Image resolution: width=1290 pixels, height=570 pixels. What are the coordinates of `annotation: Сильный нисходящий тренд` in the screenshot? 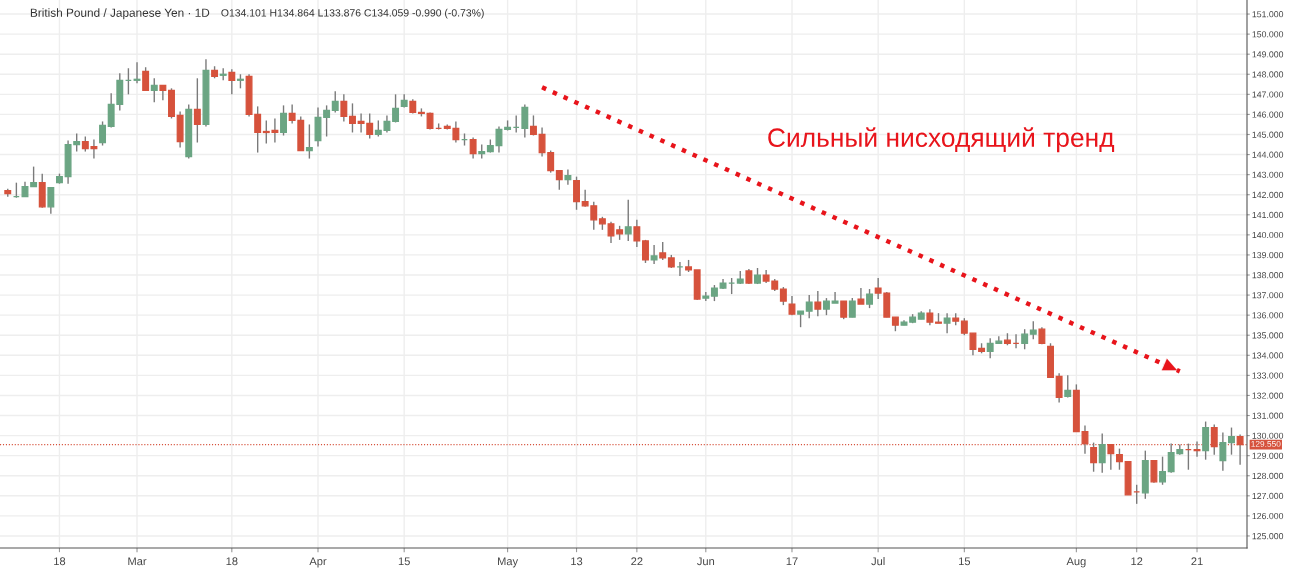 It's located at (941, 140).